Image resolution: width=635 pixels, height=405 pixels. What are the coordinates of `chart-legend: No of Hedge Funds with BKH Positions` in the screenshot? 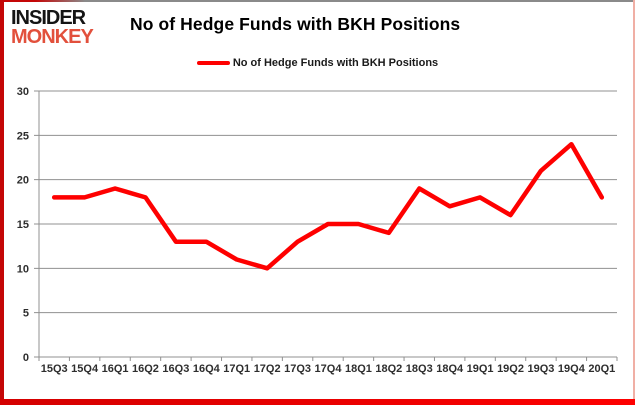 It's located at (317, 63).